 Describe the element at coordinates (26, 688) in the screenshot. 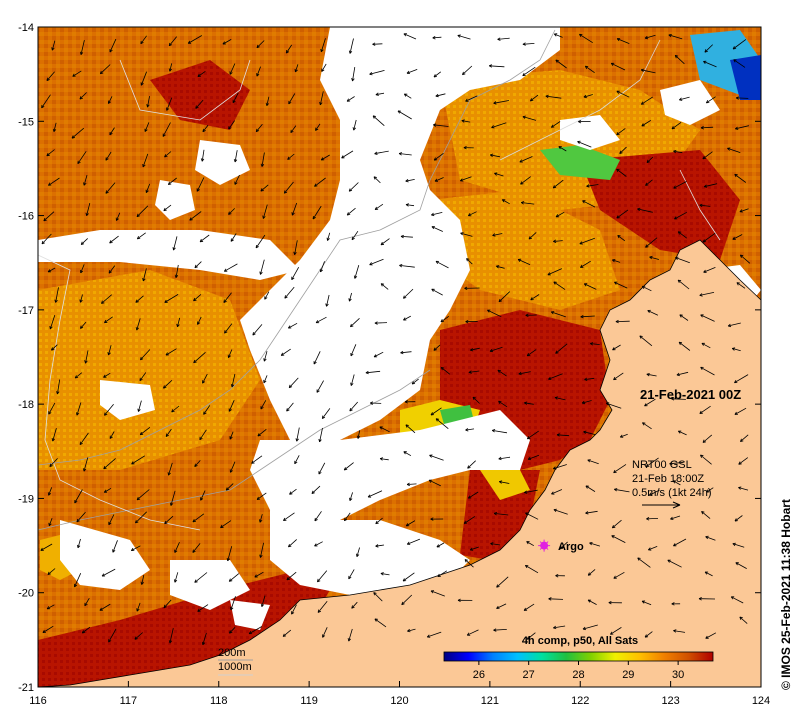

I see `y-tick-label: -21` at that location.